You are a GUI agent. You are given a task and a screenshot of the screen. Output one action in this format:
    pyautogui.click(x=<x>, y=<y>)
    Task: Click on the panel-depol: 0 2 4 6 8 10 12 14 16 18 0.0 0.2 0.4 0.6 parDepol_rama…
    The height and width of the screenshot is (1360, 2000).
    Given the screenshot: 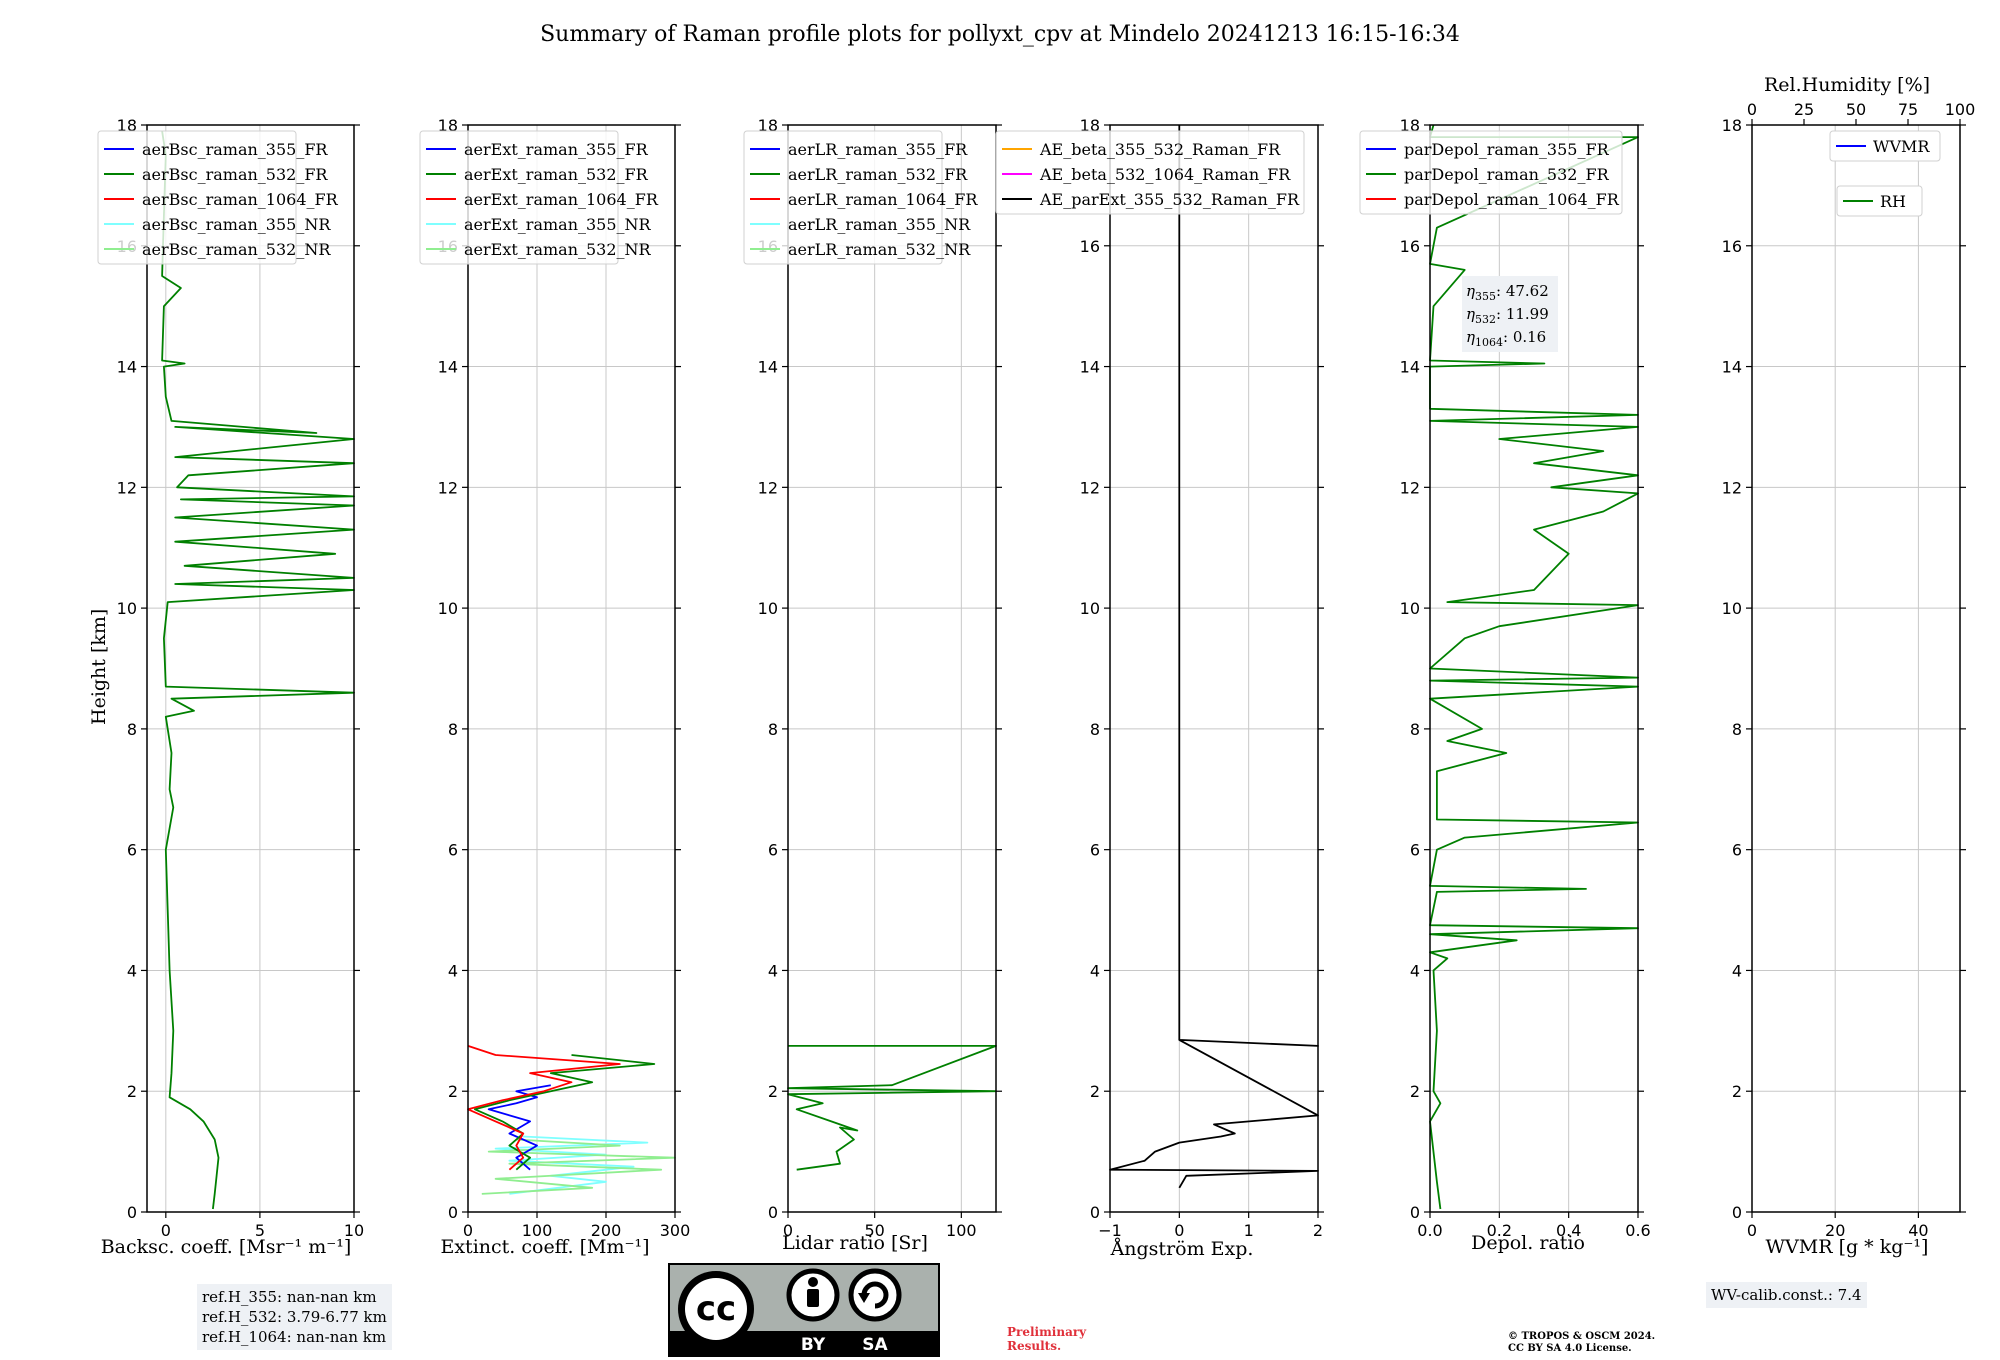 What is the action you would take?
    pyautogui.click(x=1505, y=678)
    